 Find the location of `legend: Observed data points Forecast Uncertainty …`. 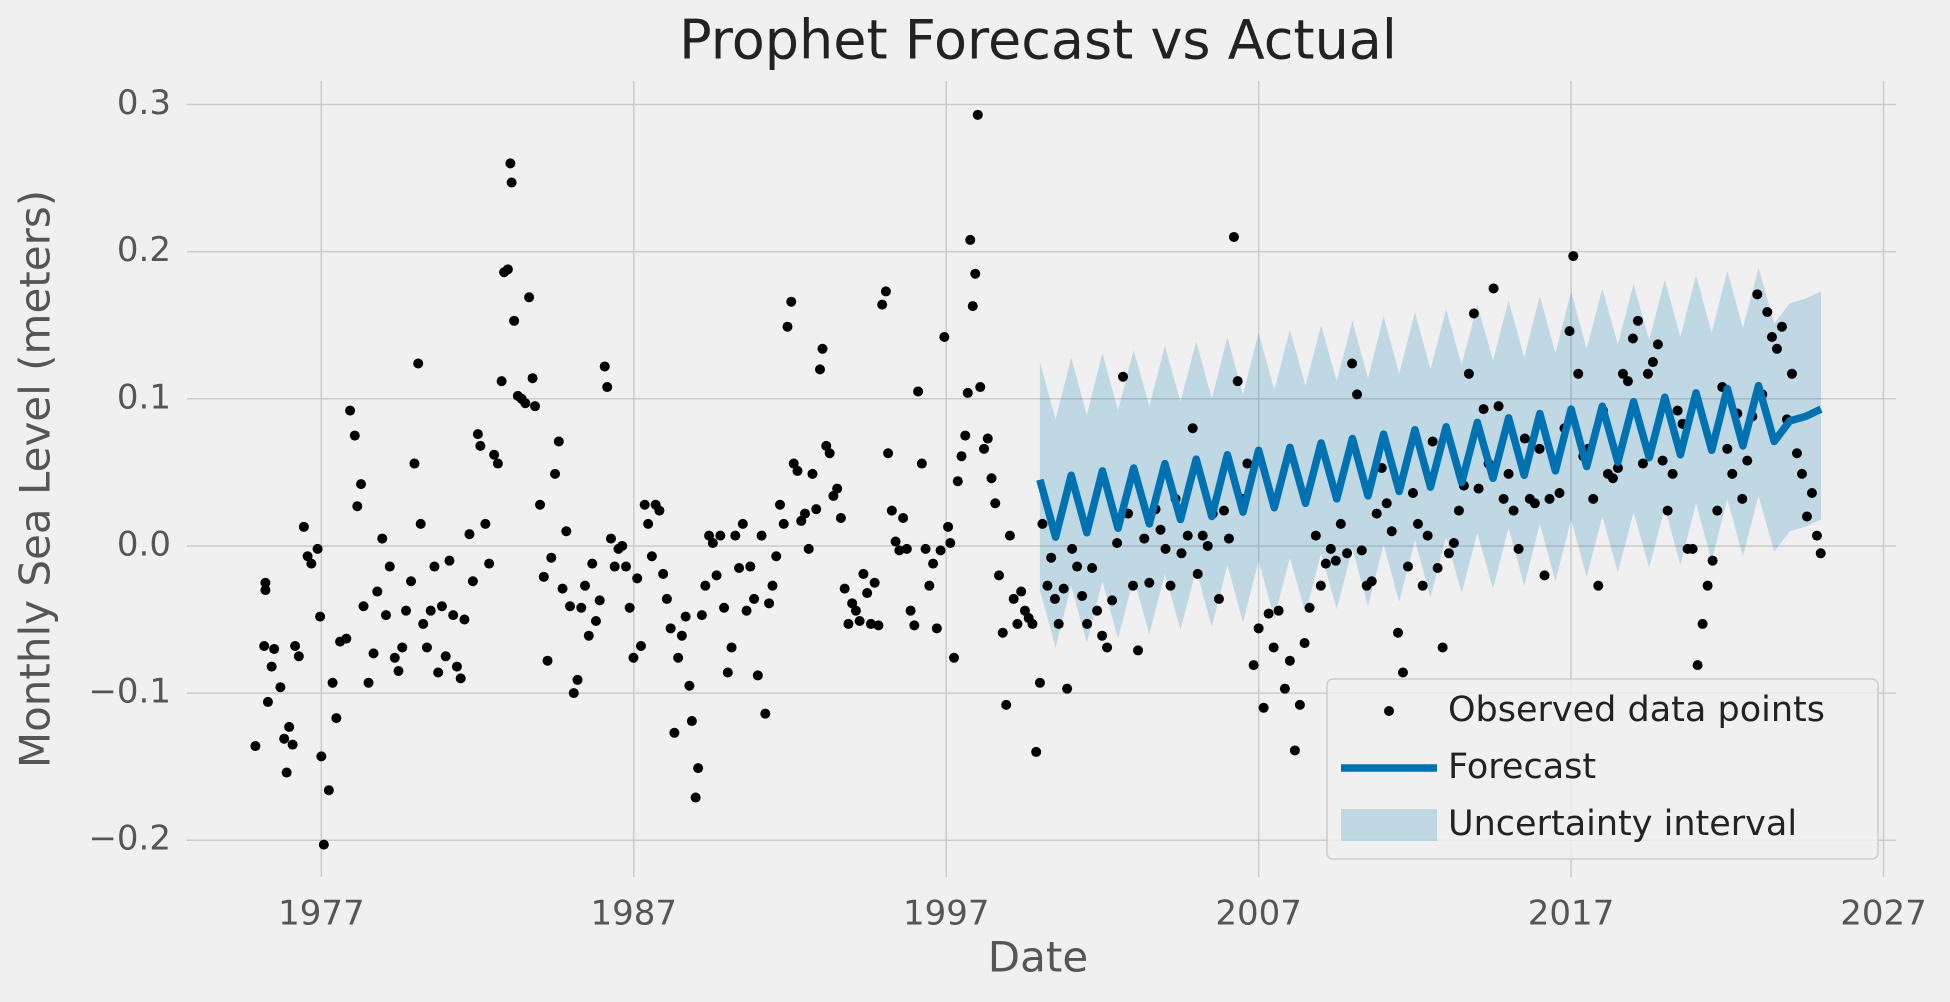

legend: Observed data points Forecast Uncertainty … is located at coordinates (1602, 769).